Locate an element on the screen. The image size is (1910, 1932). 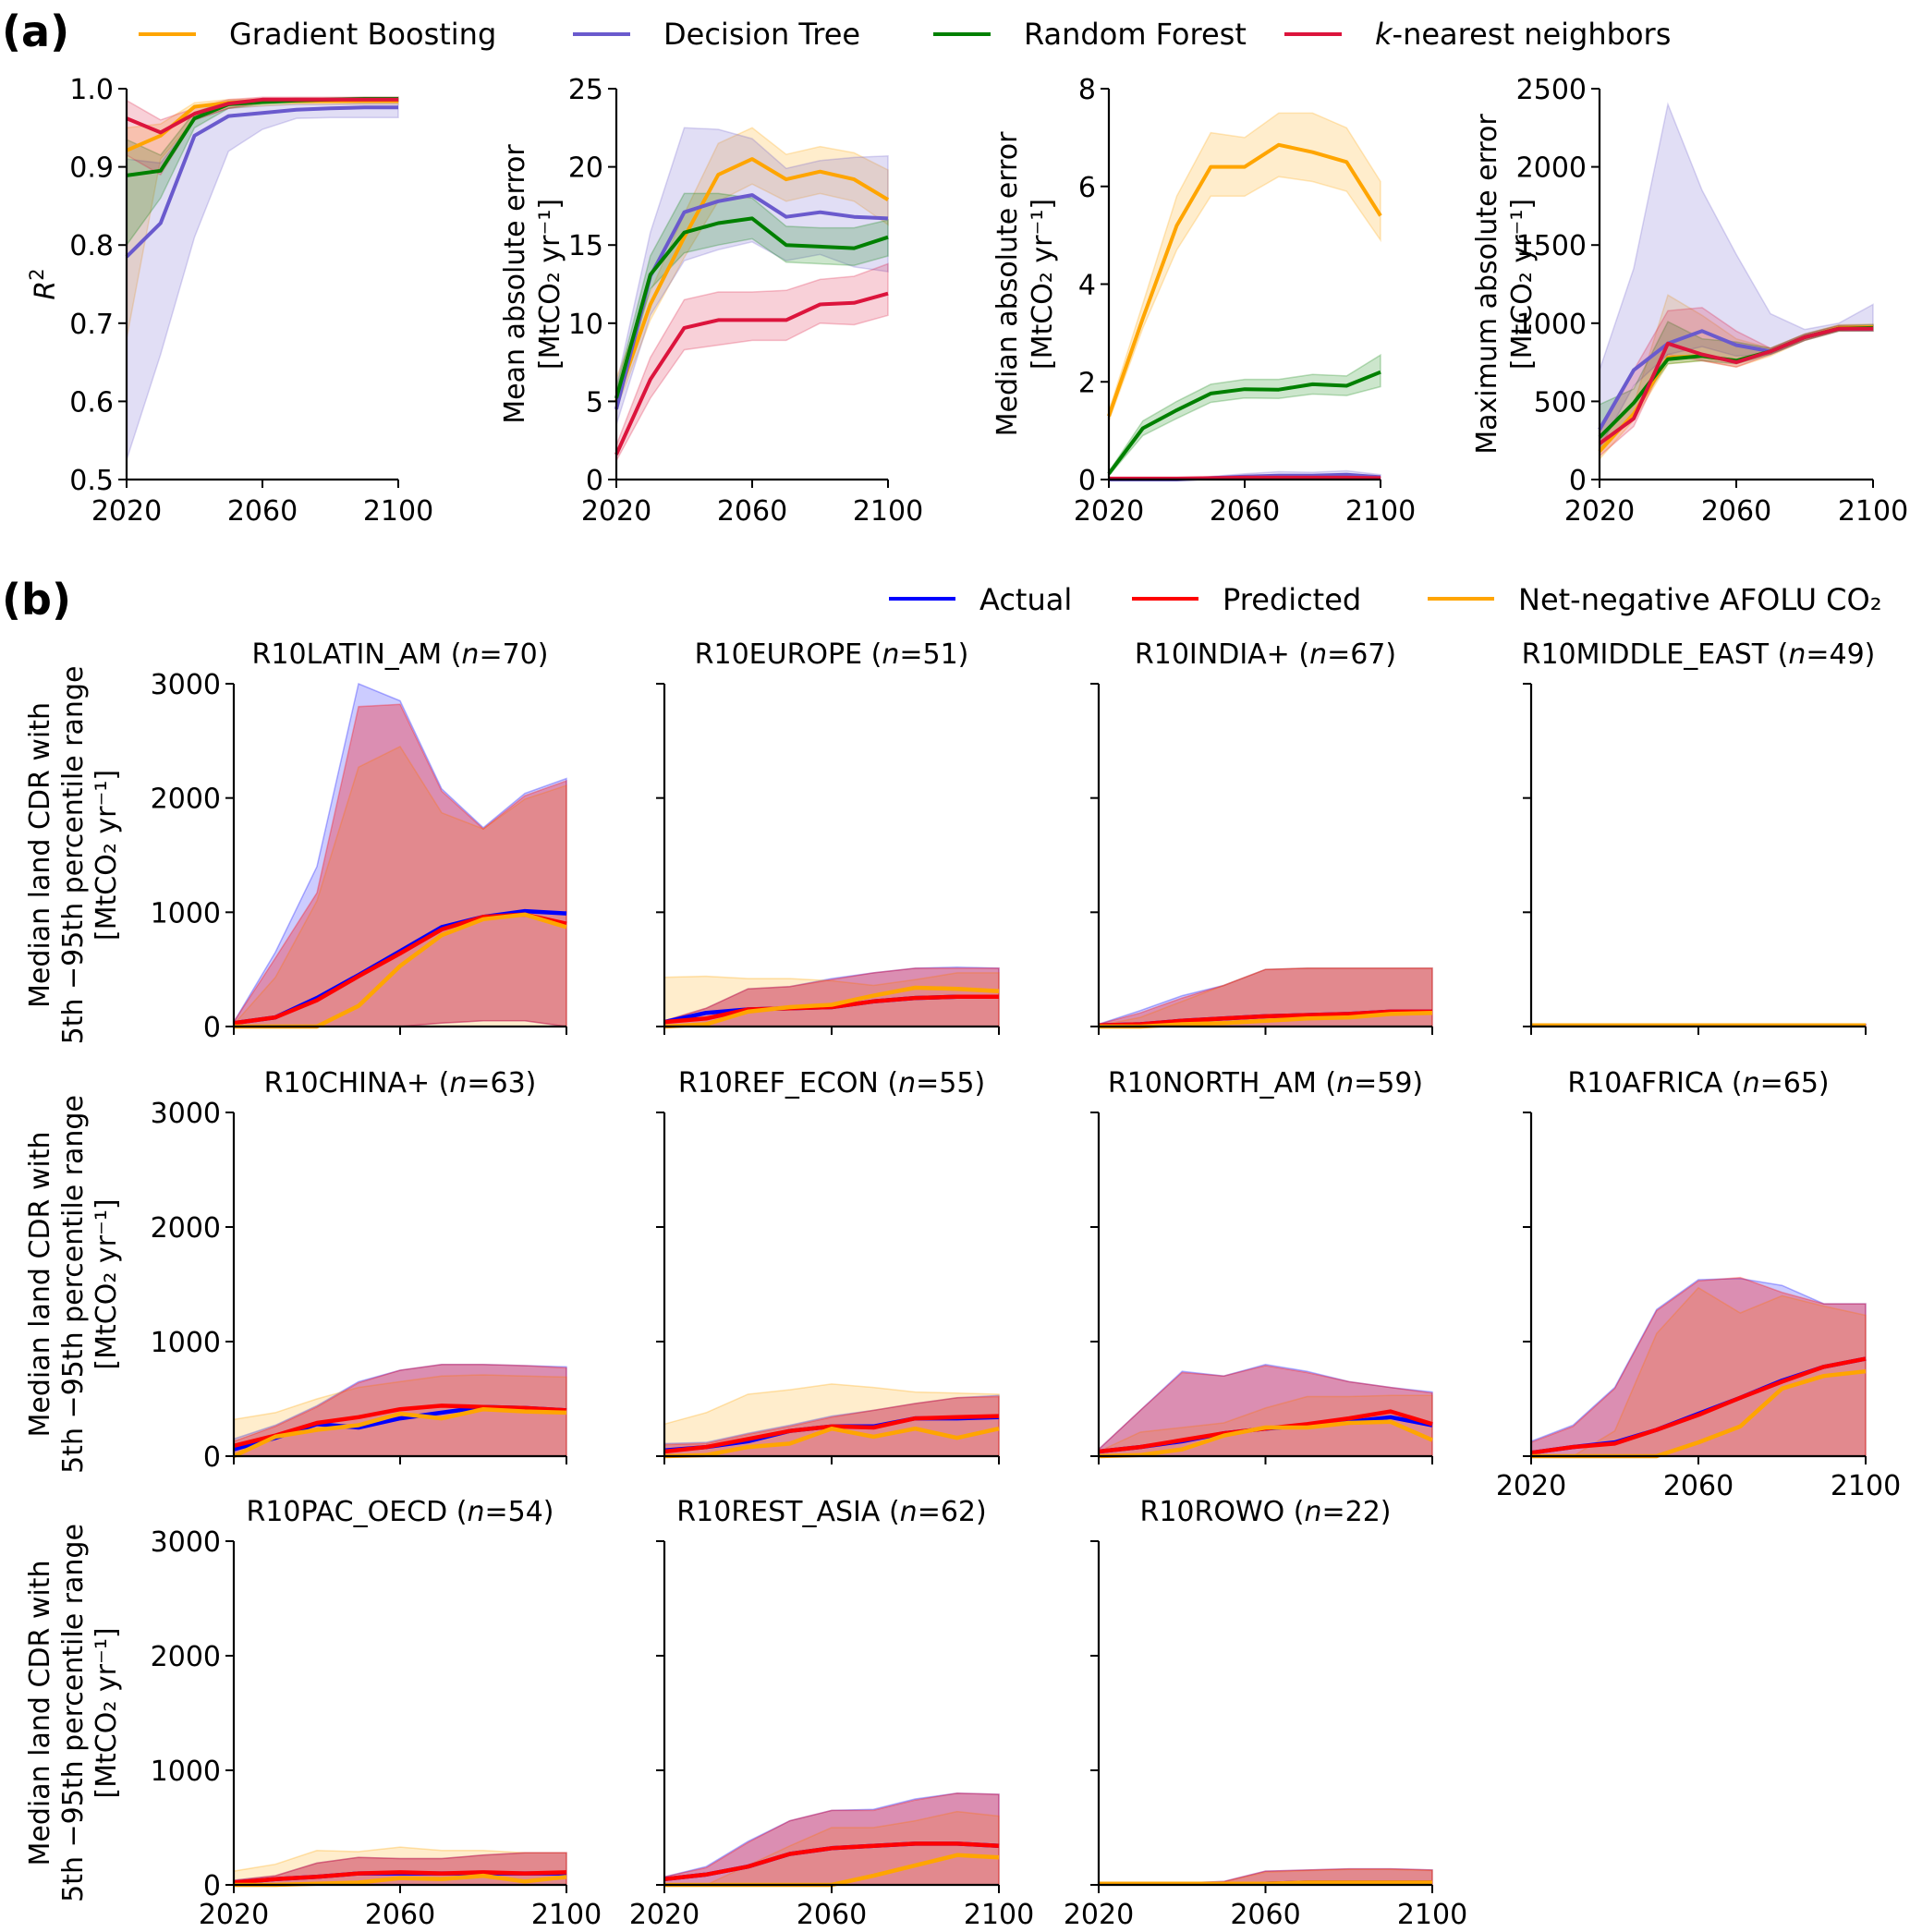
band-random-forest is located at coordinates (1244, 415).